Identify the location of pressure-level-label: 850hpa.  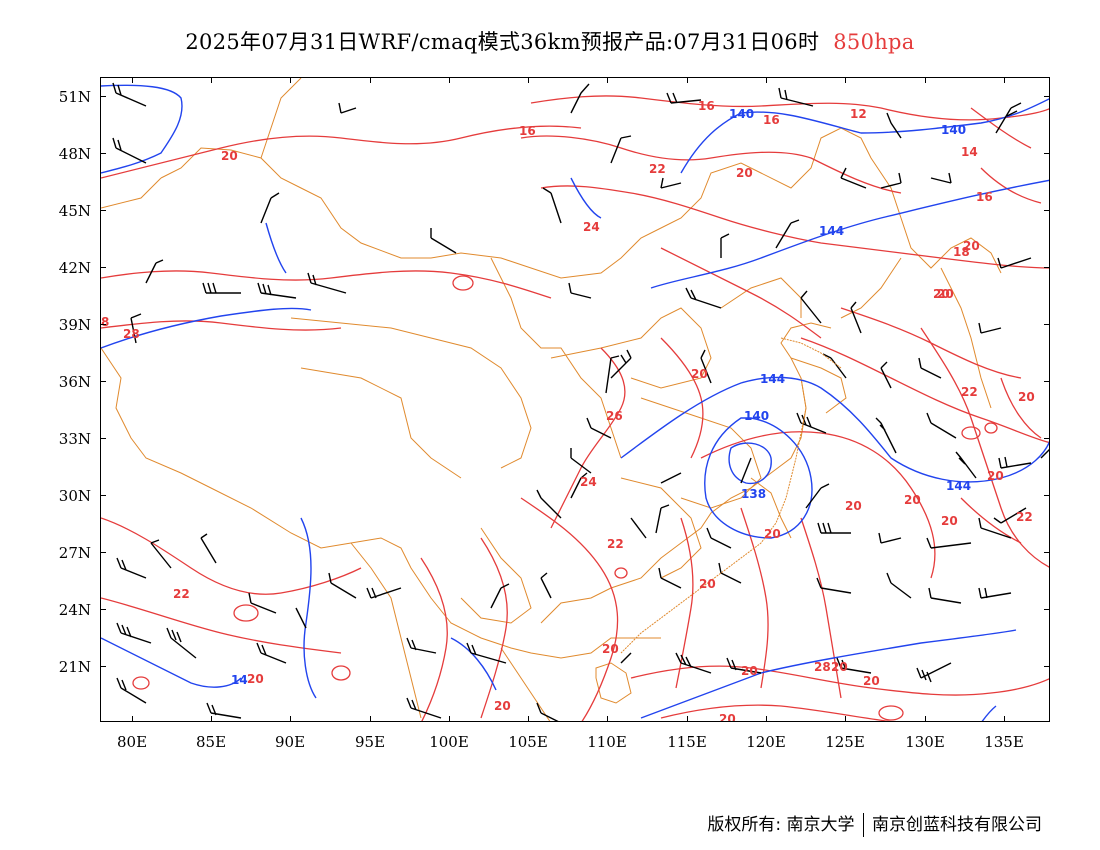
(874, 42).